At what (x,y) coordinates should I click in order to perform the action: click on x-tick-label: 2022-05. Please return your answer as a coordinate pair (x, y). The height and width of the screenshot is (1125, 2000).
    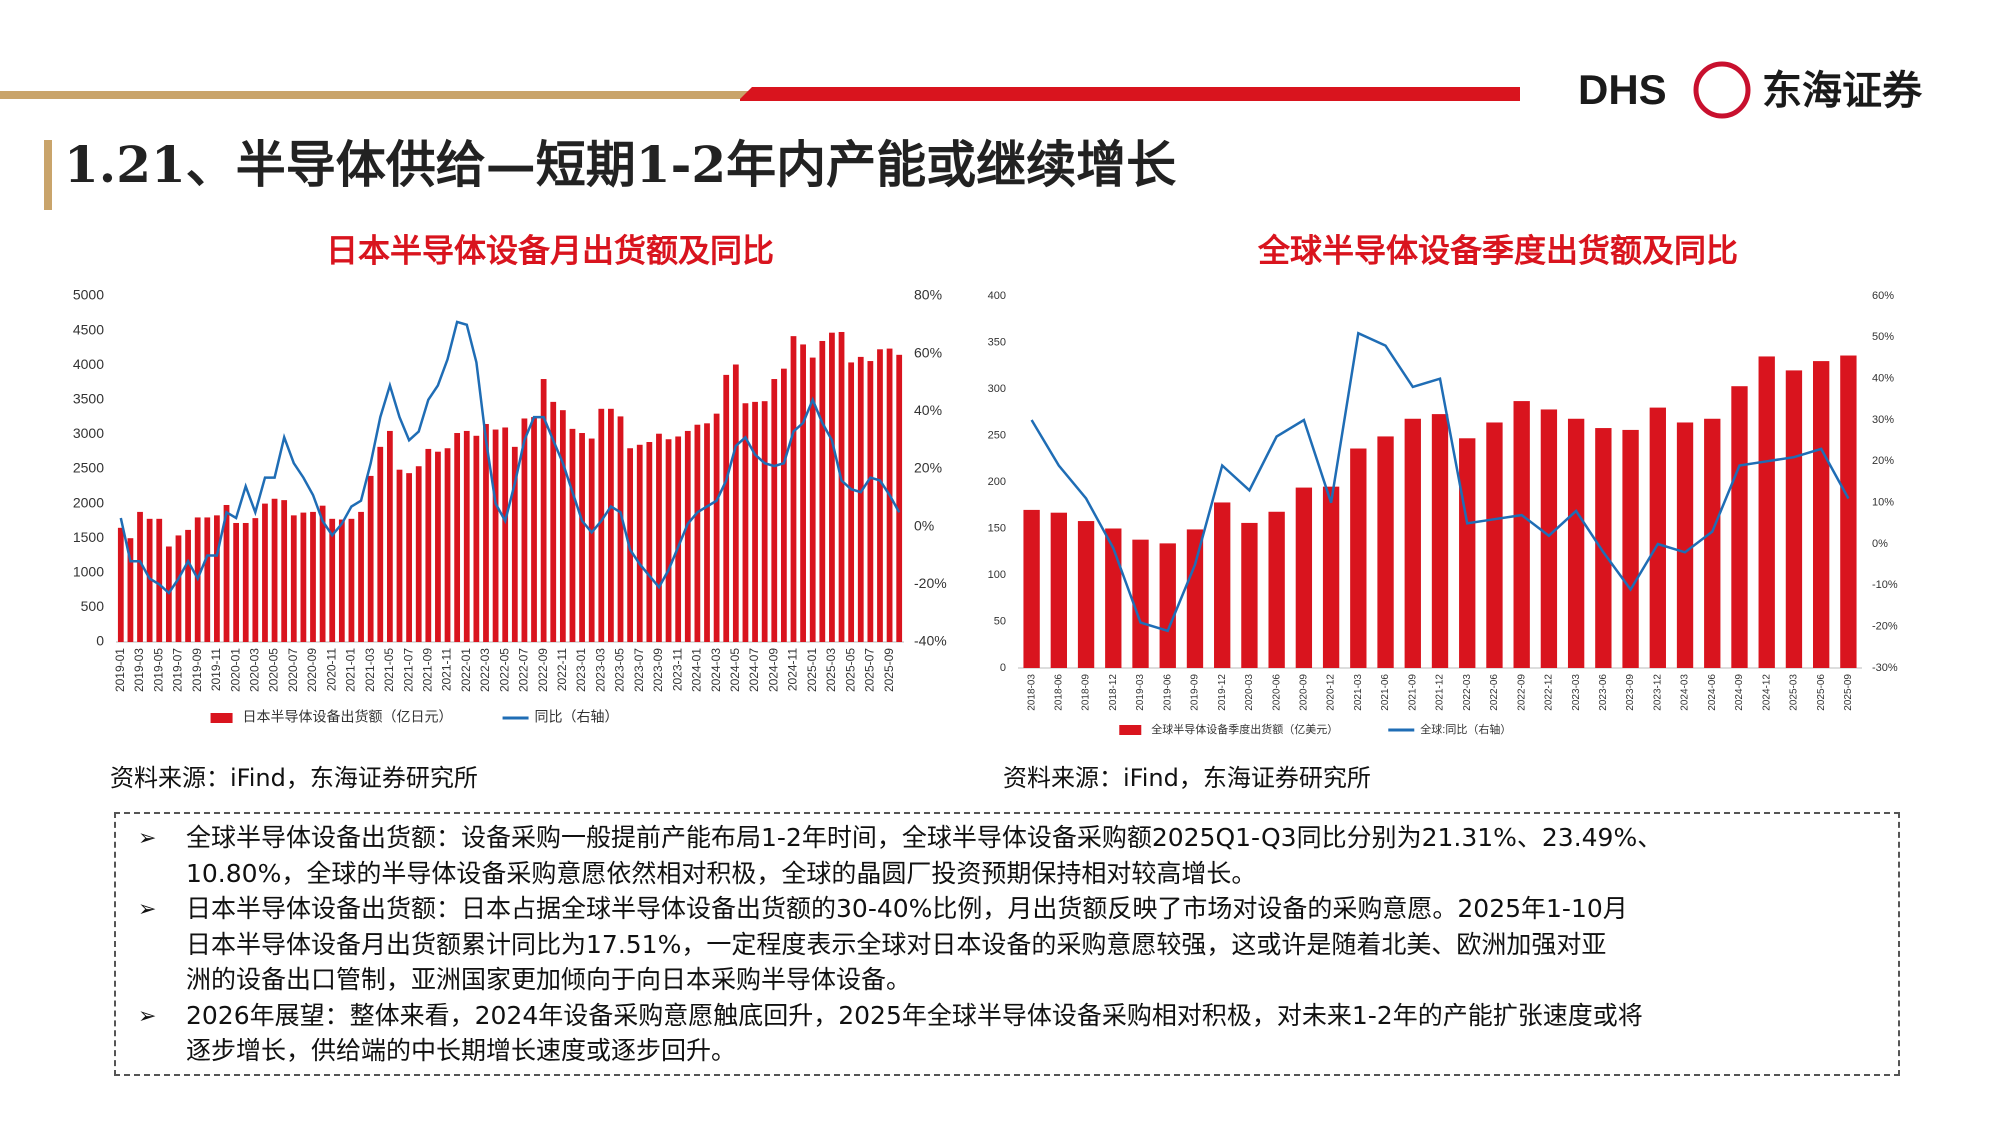
    Looking at the image, I should click on (504, 670).